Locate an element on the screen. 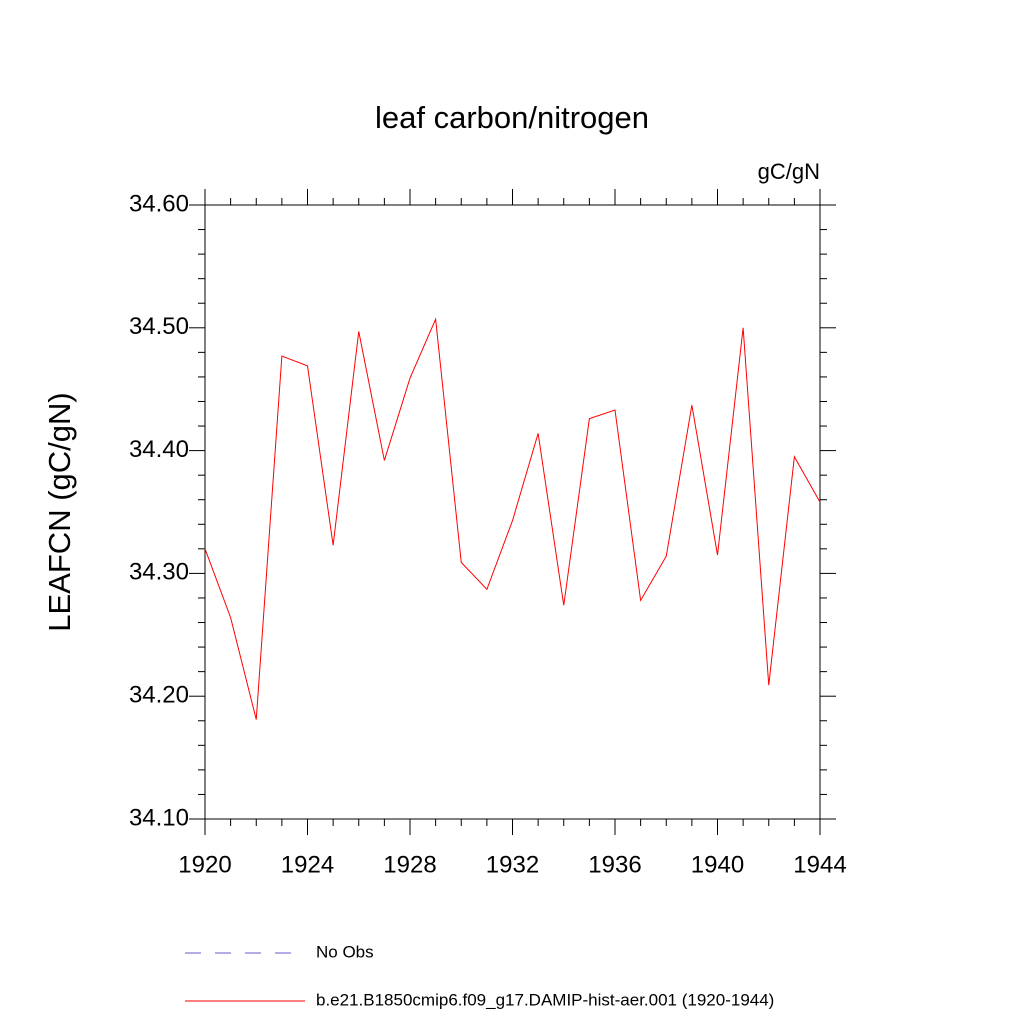  x-tick-label: 1936 is located at coordinates (614, 864).